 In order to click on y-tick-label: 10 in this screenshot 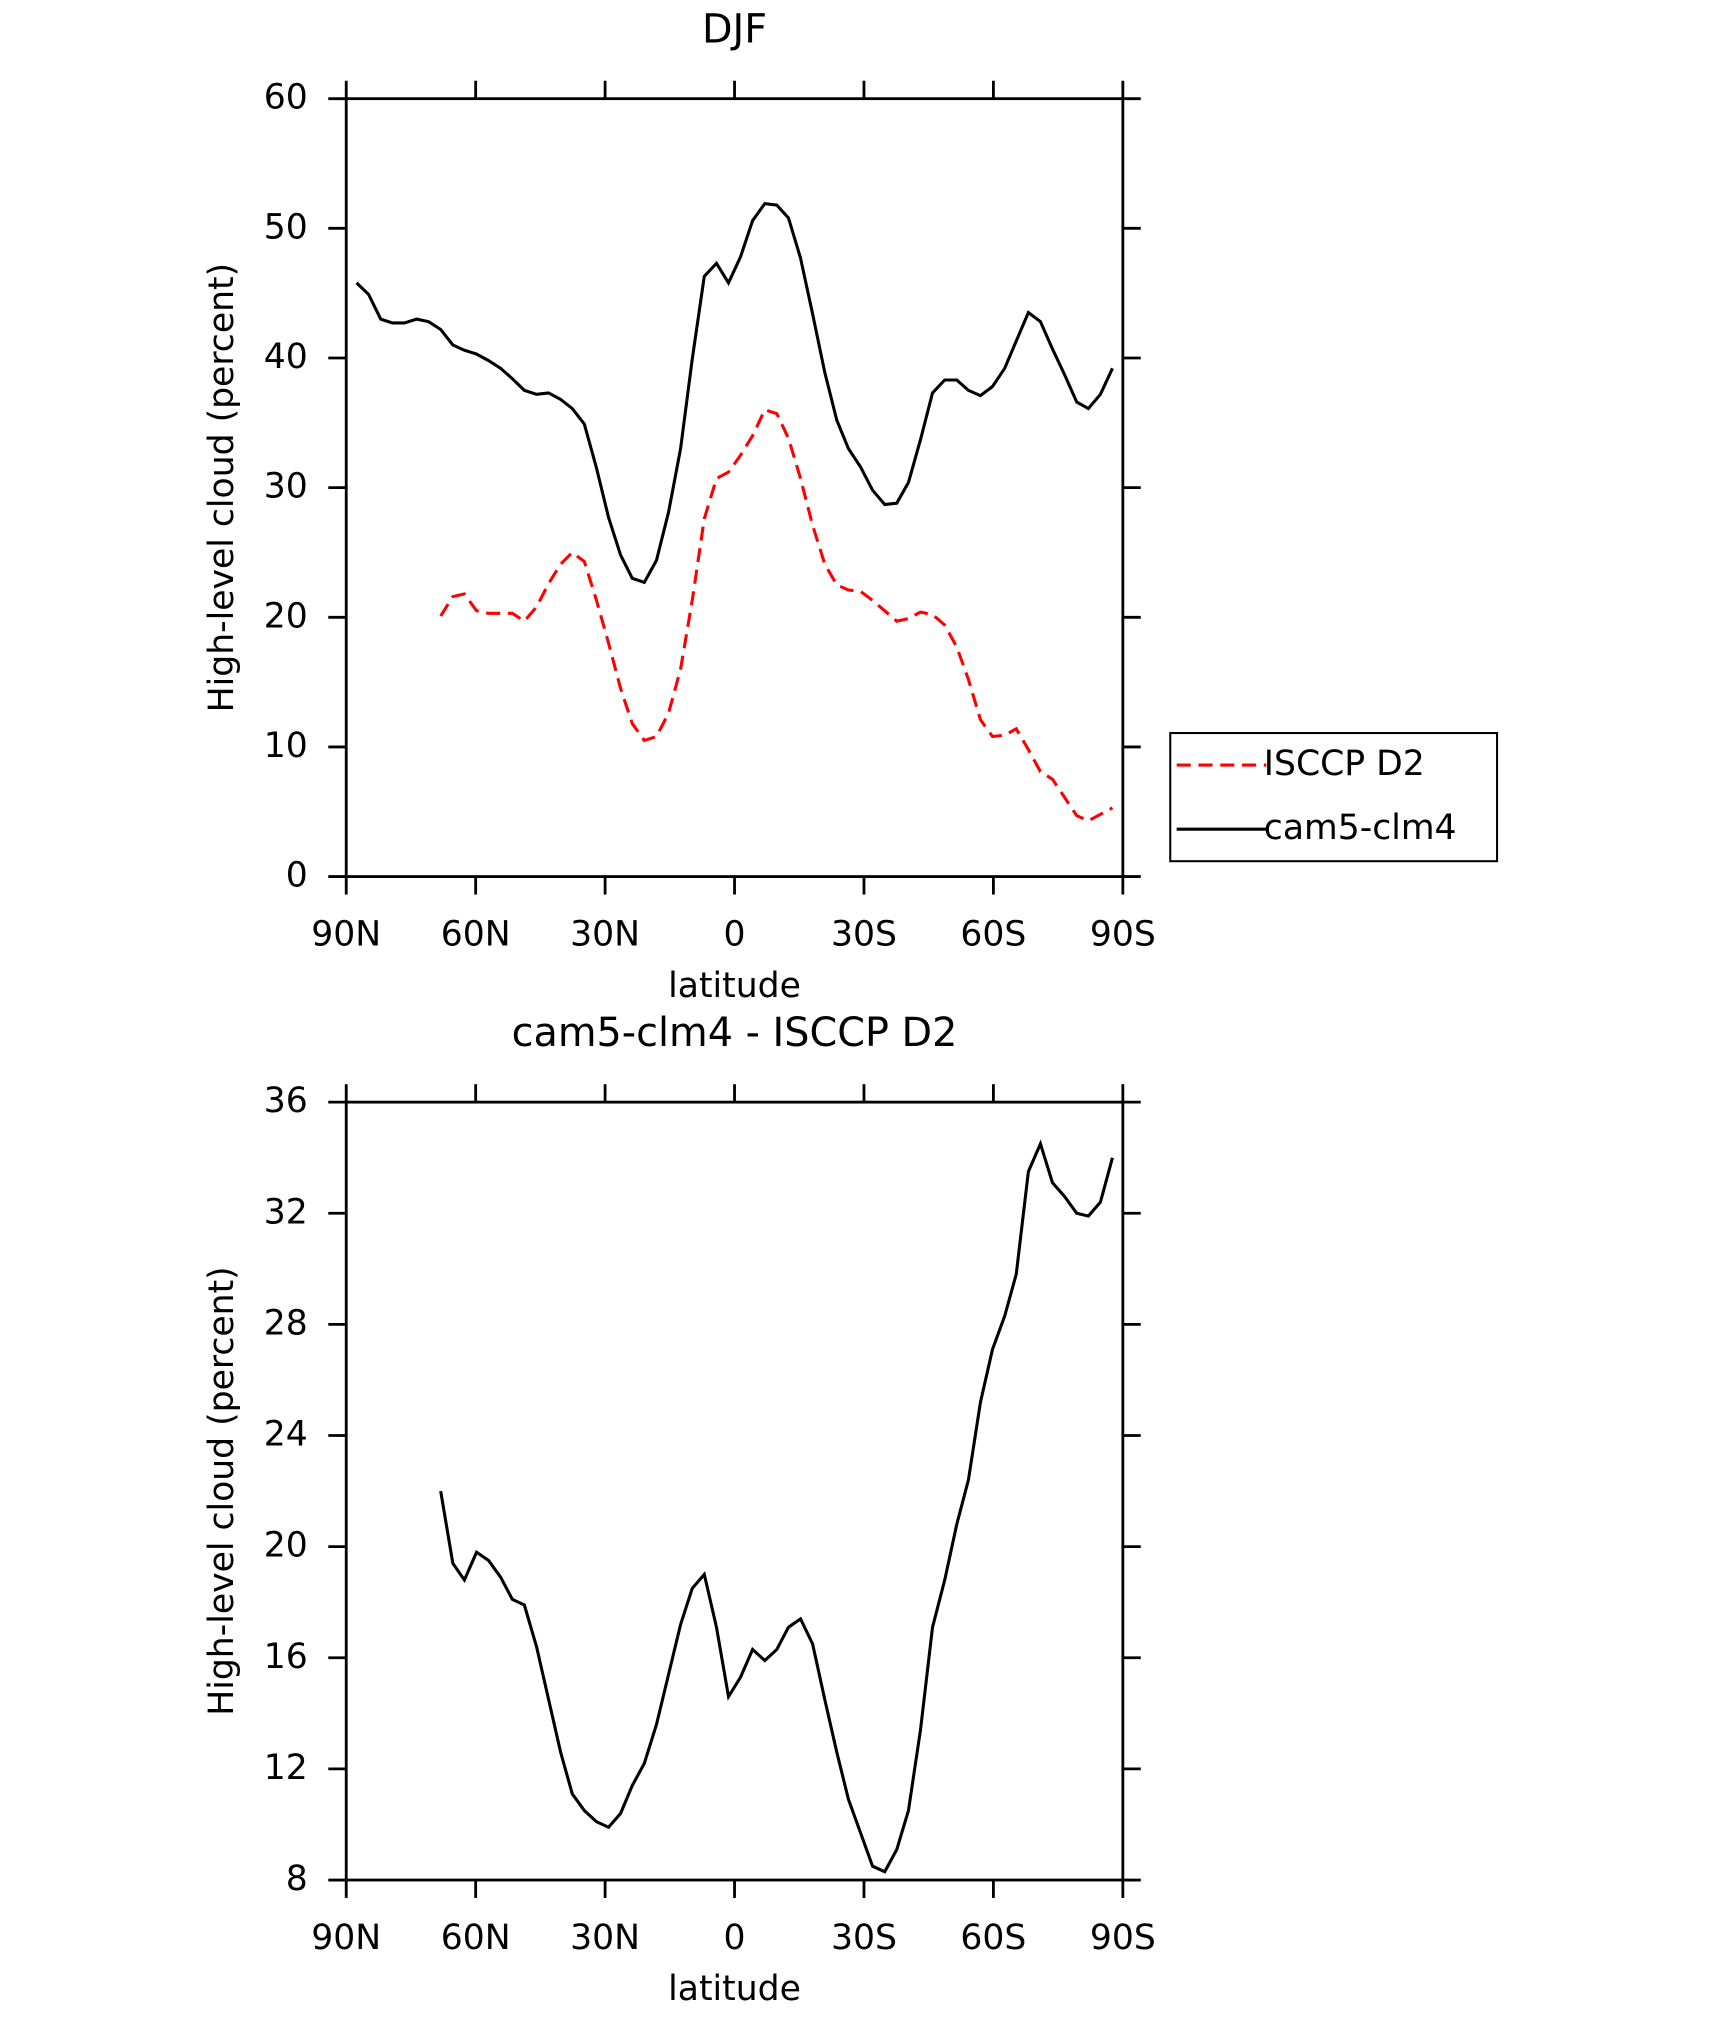, I will do `click(286, 746)`.